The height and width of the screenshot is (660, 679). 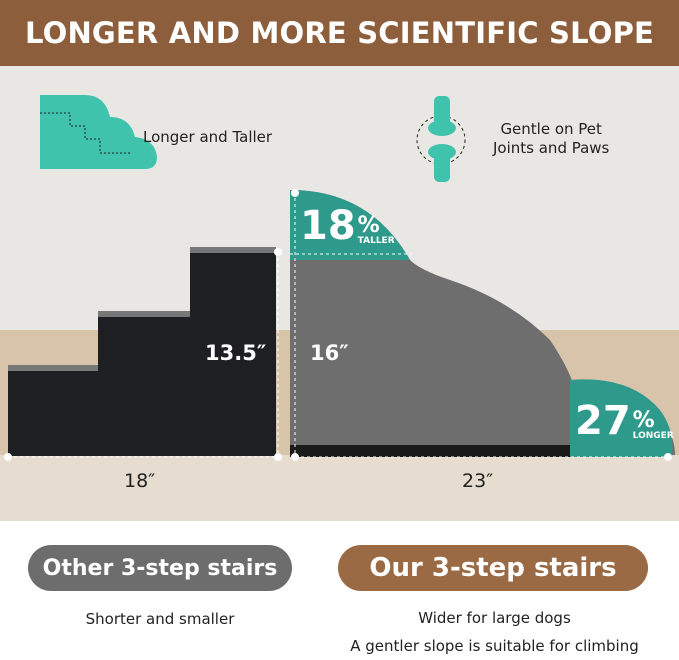 I want to click on taller-pct: 18, so click(x=328, y=226).